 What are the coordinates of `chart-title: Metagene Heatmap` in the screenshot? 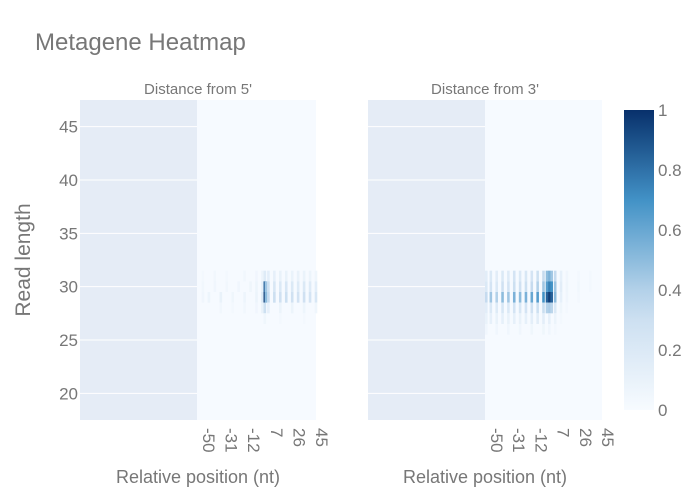 It's located at (140, 42).